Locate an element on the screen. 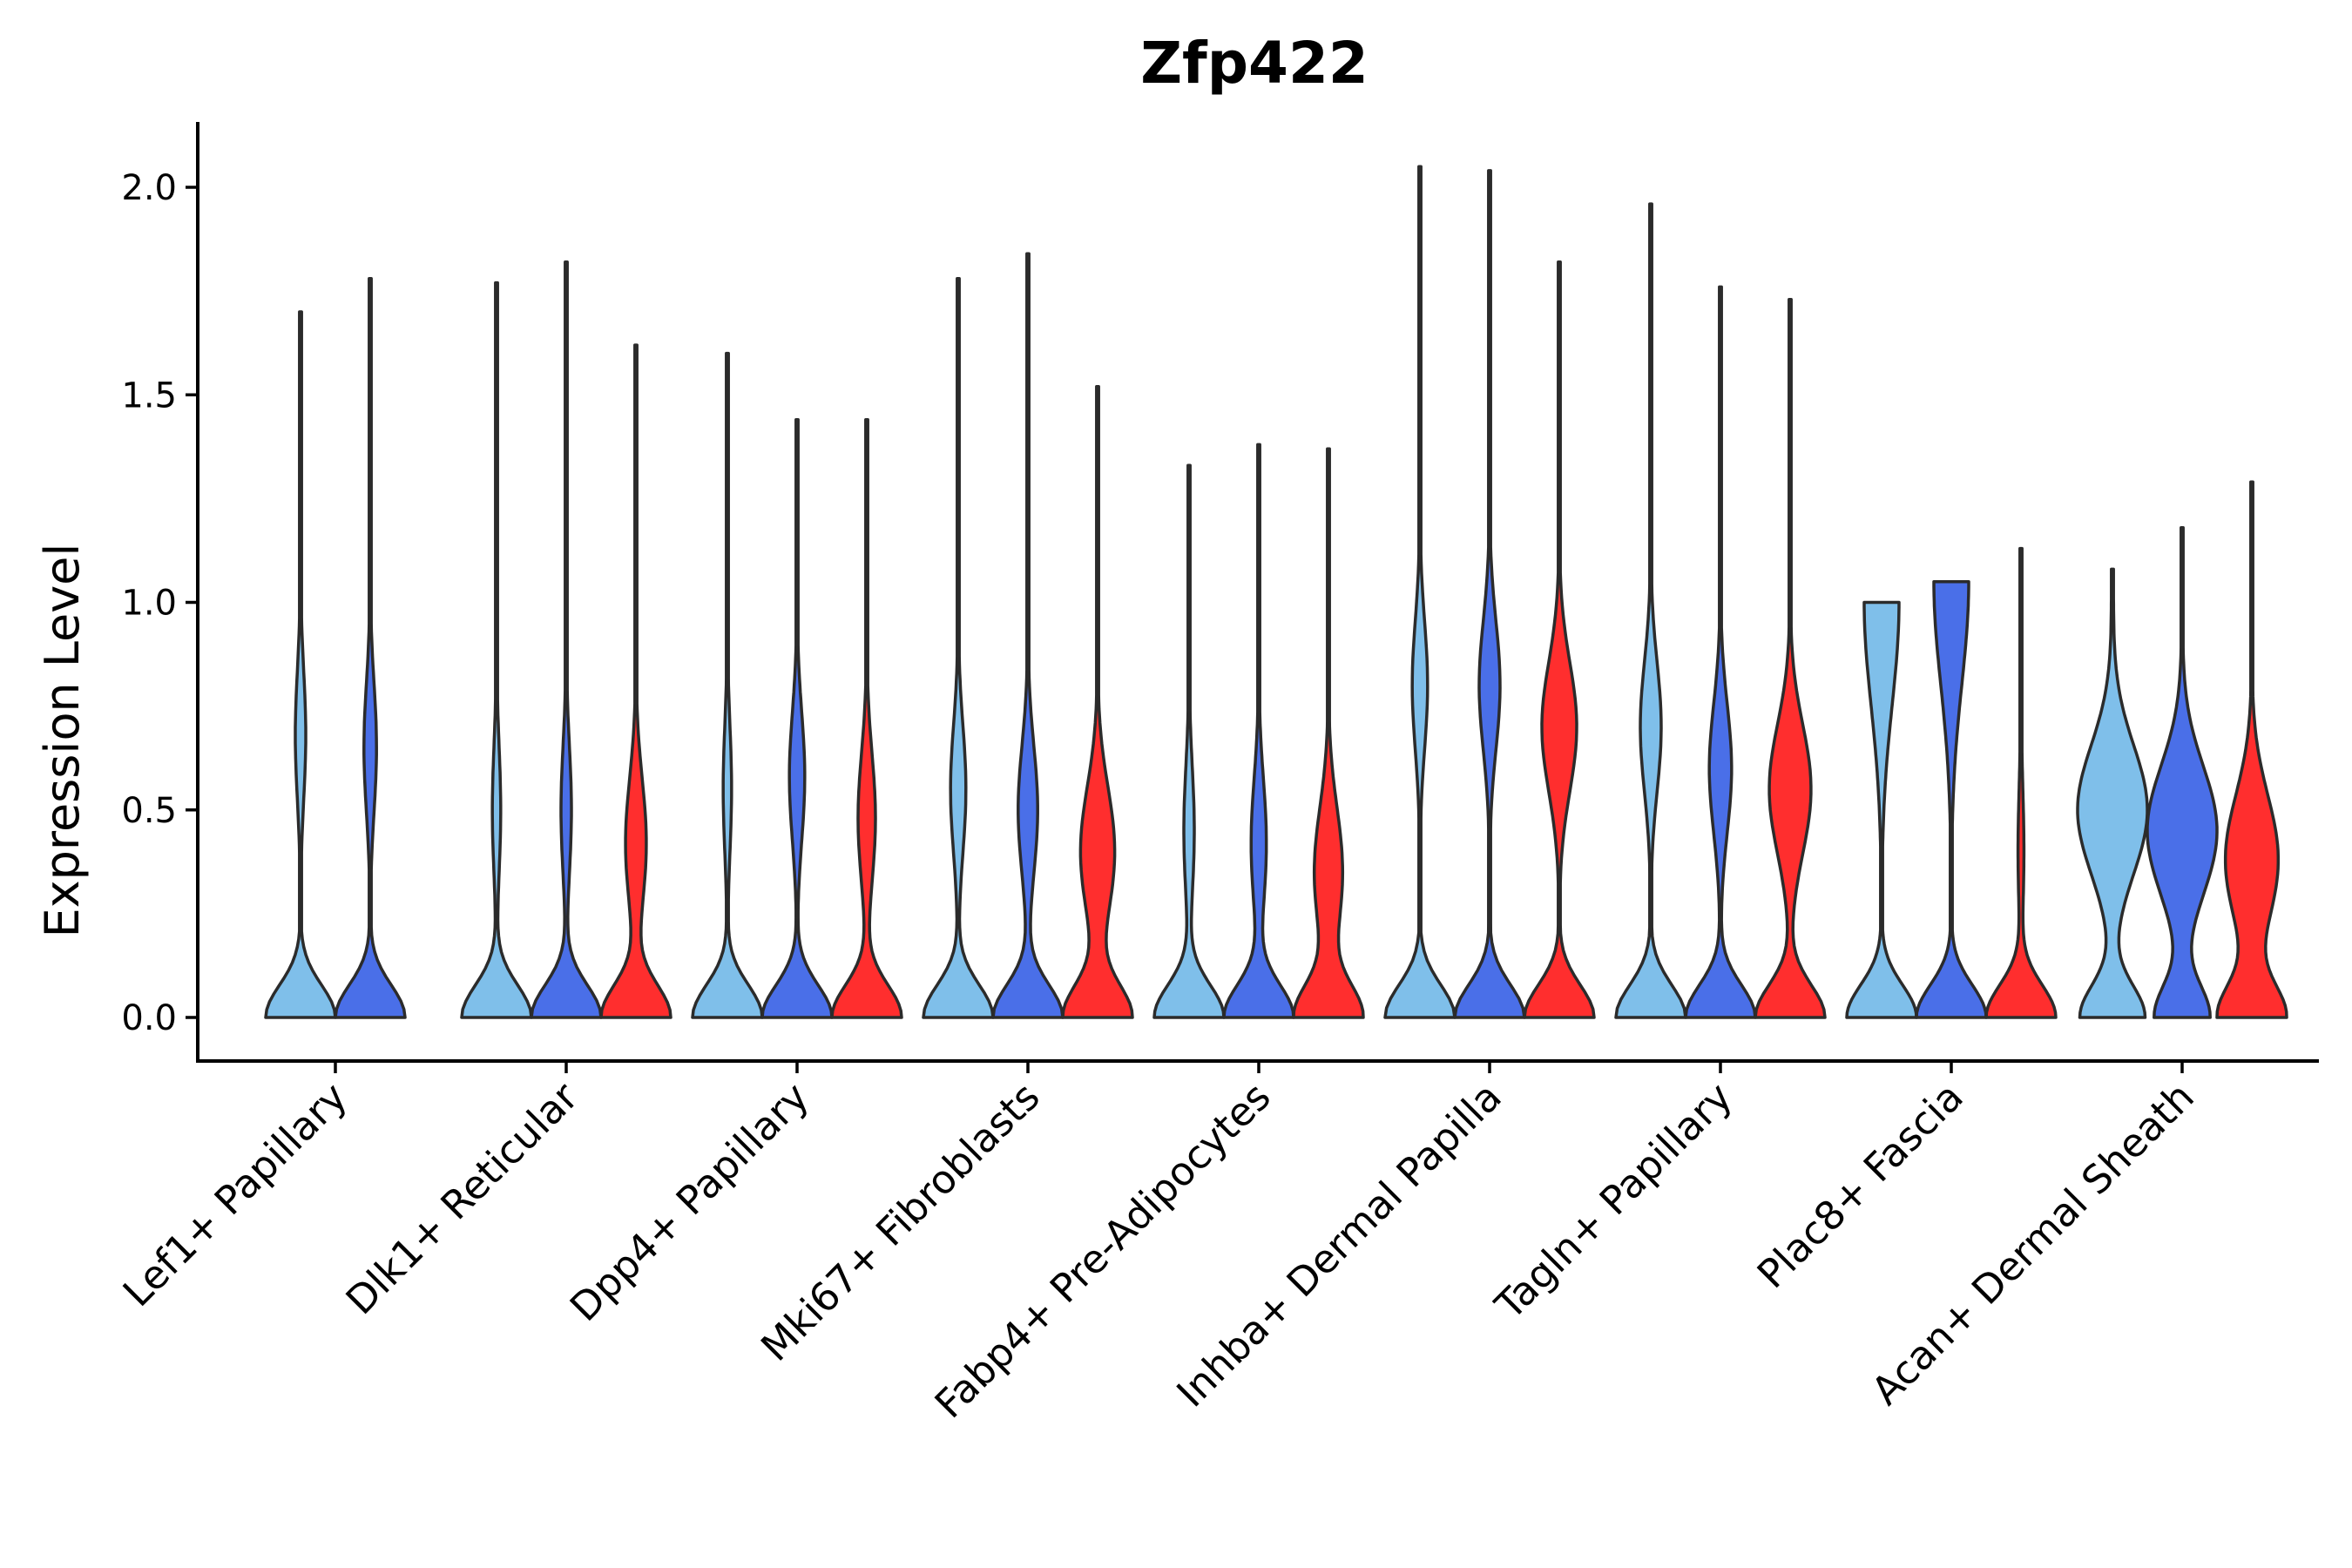 The height and width of the screenshot is (1568, 2352). x-tick-label: Tagln+ Papillary is located at coordinates (1614, 1201).